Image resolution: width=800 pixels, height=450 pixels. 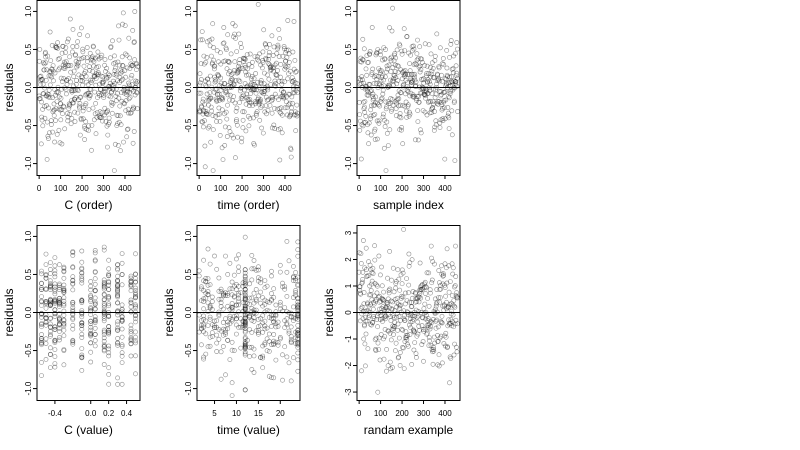 What do you see at coordinates (445, 413) in the screenshot?
I see `x-tick-label: 400` at bounding box center [445, 413].